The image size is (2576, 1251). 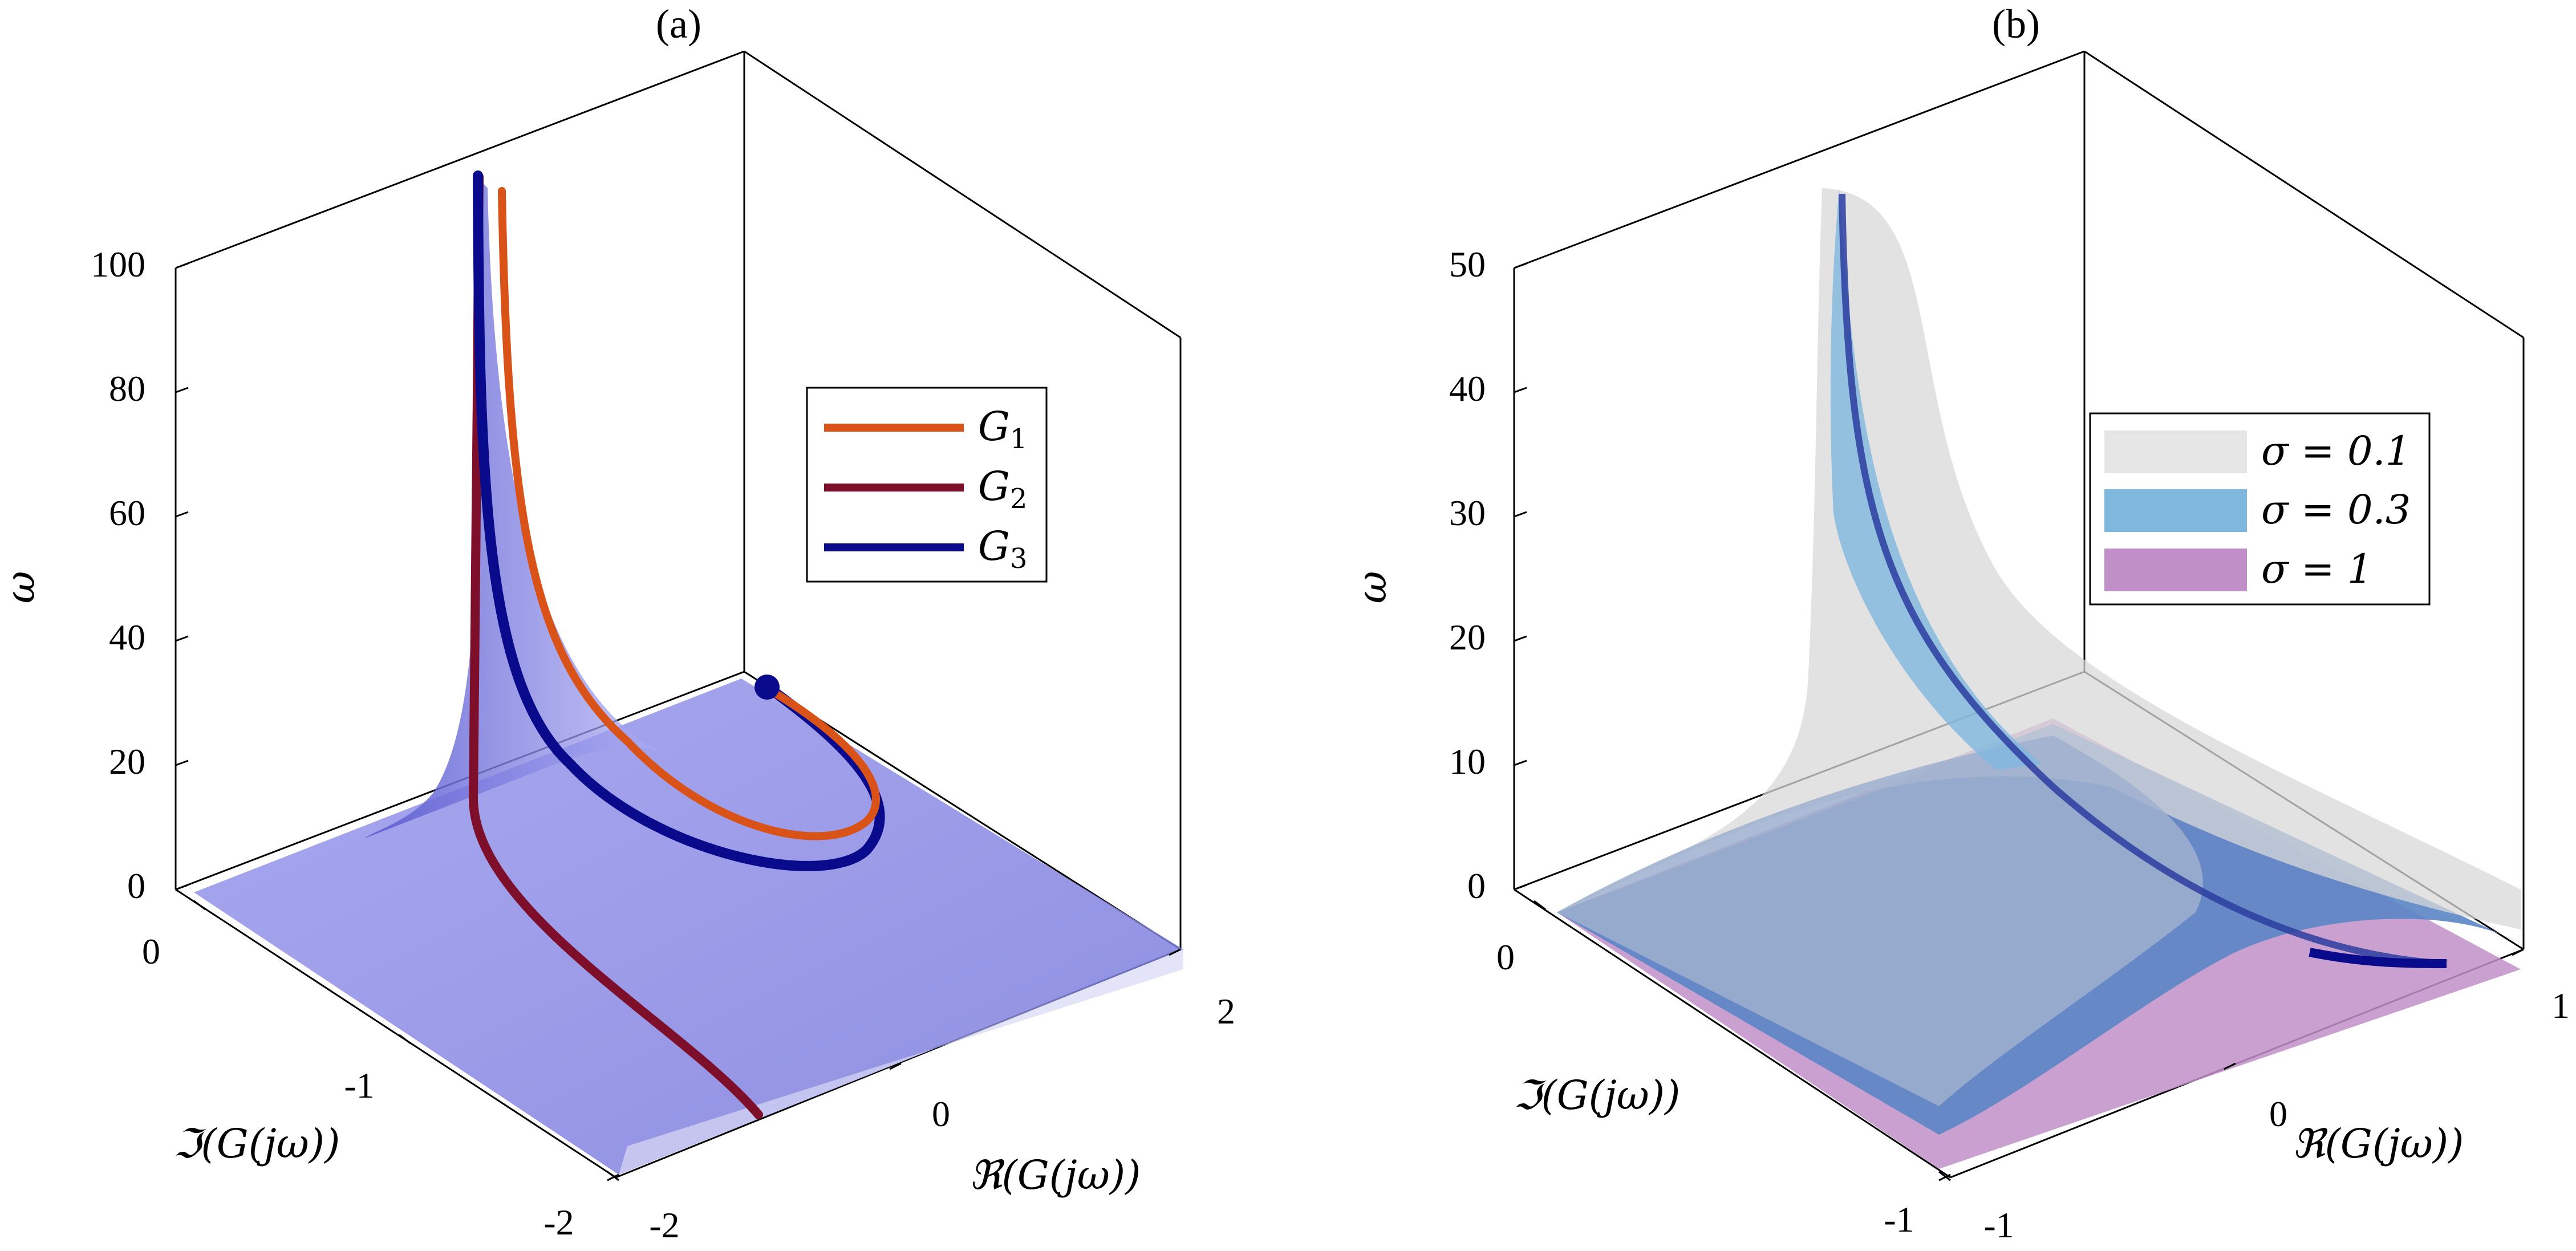 I want to click on nominal-curve, so click(x=2143, y=580).